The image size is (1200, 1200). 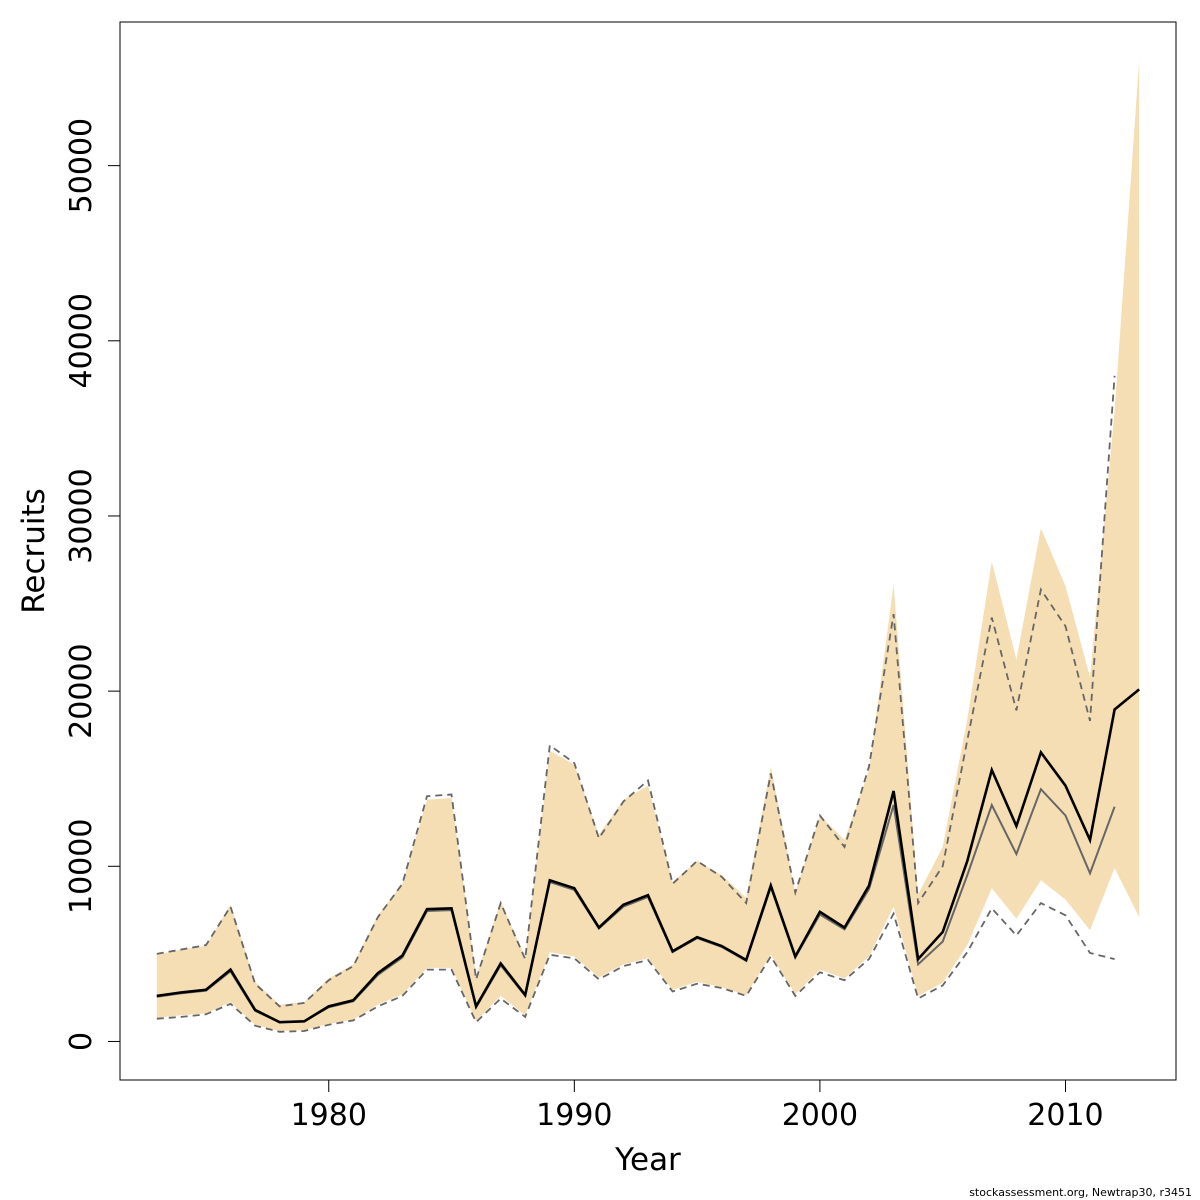 What do you see at coordinates (81, 690) in the screenshot?
I see `y-tick-label: 20000` at bounding box center [81, 690].